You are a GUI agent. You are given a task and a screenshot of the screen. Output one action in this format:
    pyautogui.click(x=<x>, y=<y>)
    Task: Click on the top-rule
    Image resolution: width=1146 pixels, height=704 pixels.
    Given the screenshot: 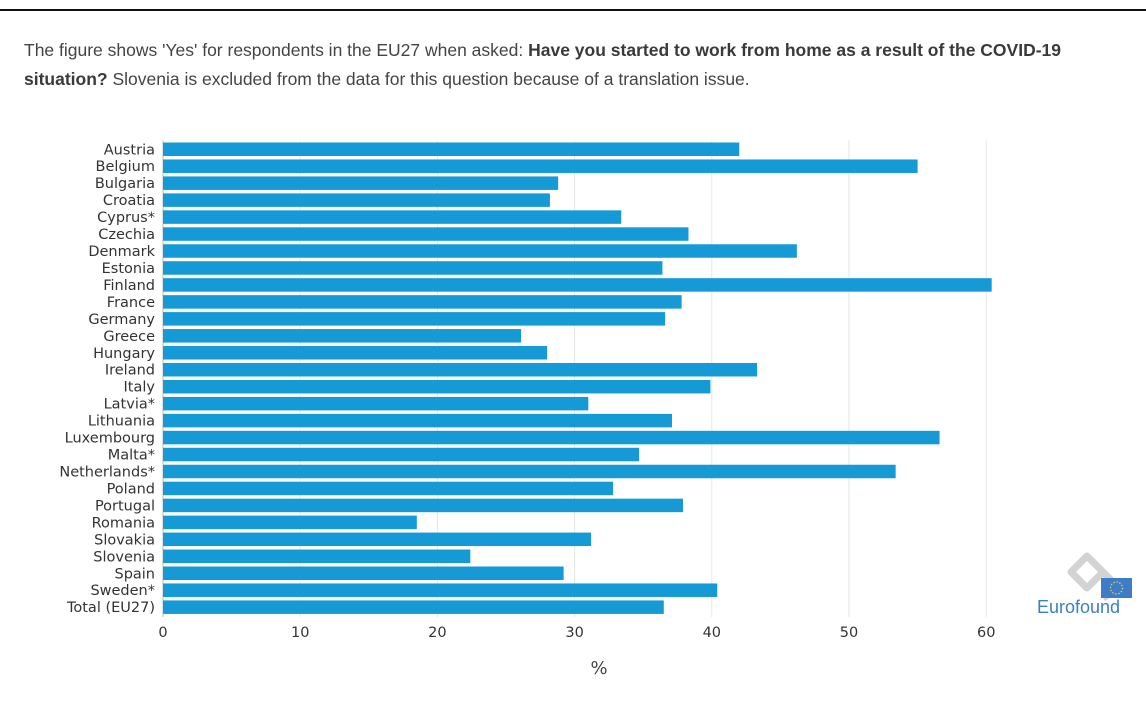 What is the action you would take?
    pyautogui.click(x=573, y=10)
    